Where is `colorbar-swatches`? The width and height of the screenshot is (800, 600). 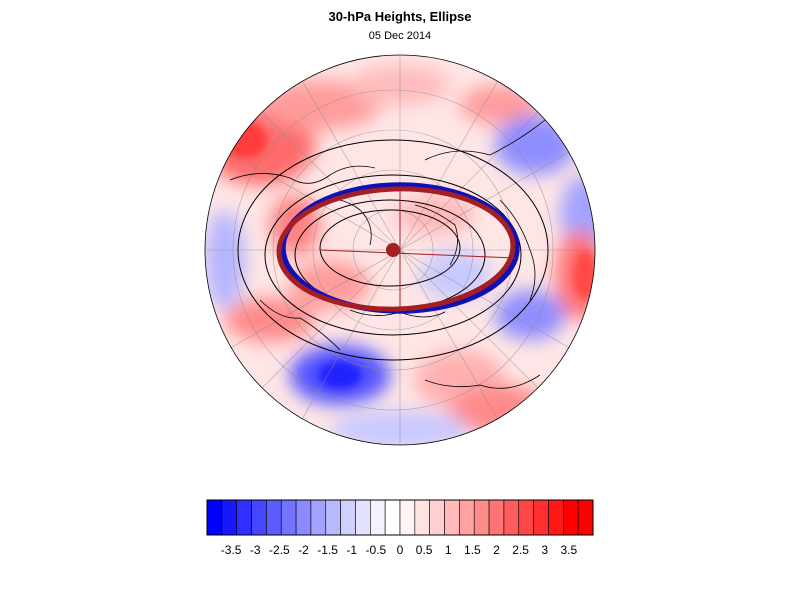
colorbar-swatches is located at coordinates (400, 517).